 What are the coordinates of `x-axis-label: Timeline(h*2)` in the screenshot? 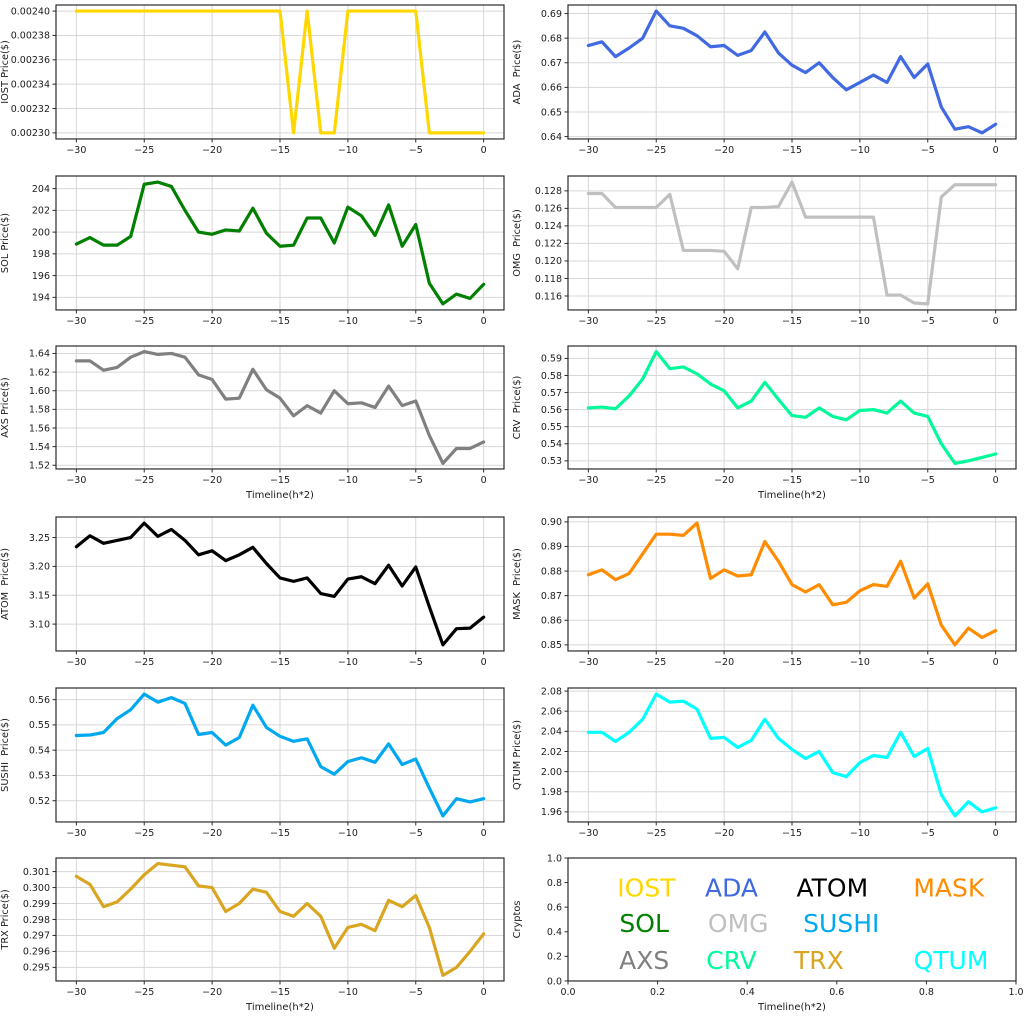 It's located at (791, 1007).